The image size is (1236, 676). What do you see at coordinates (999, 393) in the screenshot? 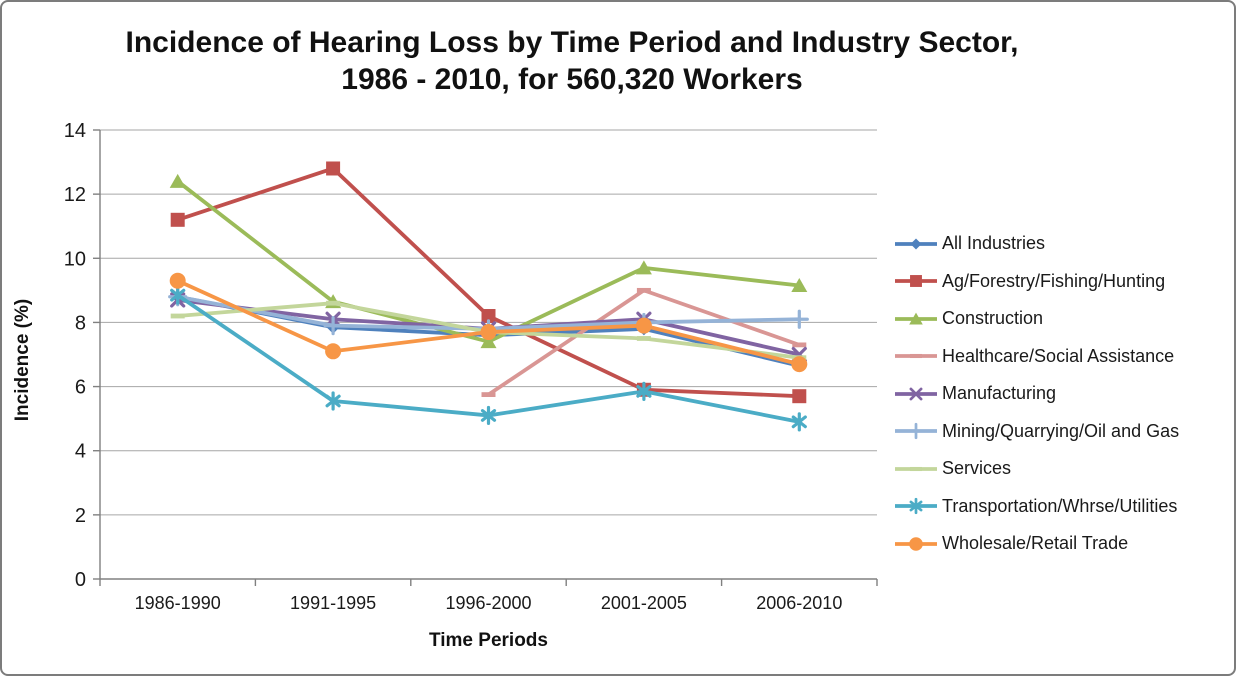
I see `legend-label-manufacturing: Manufacturing` at bounding box center [999, 393].